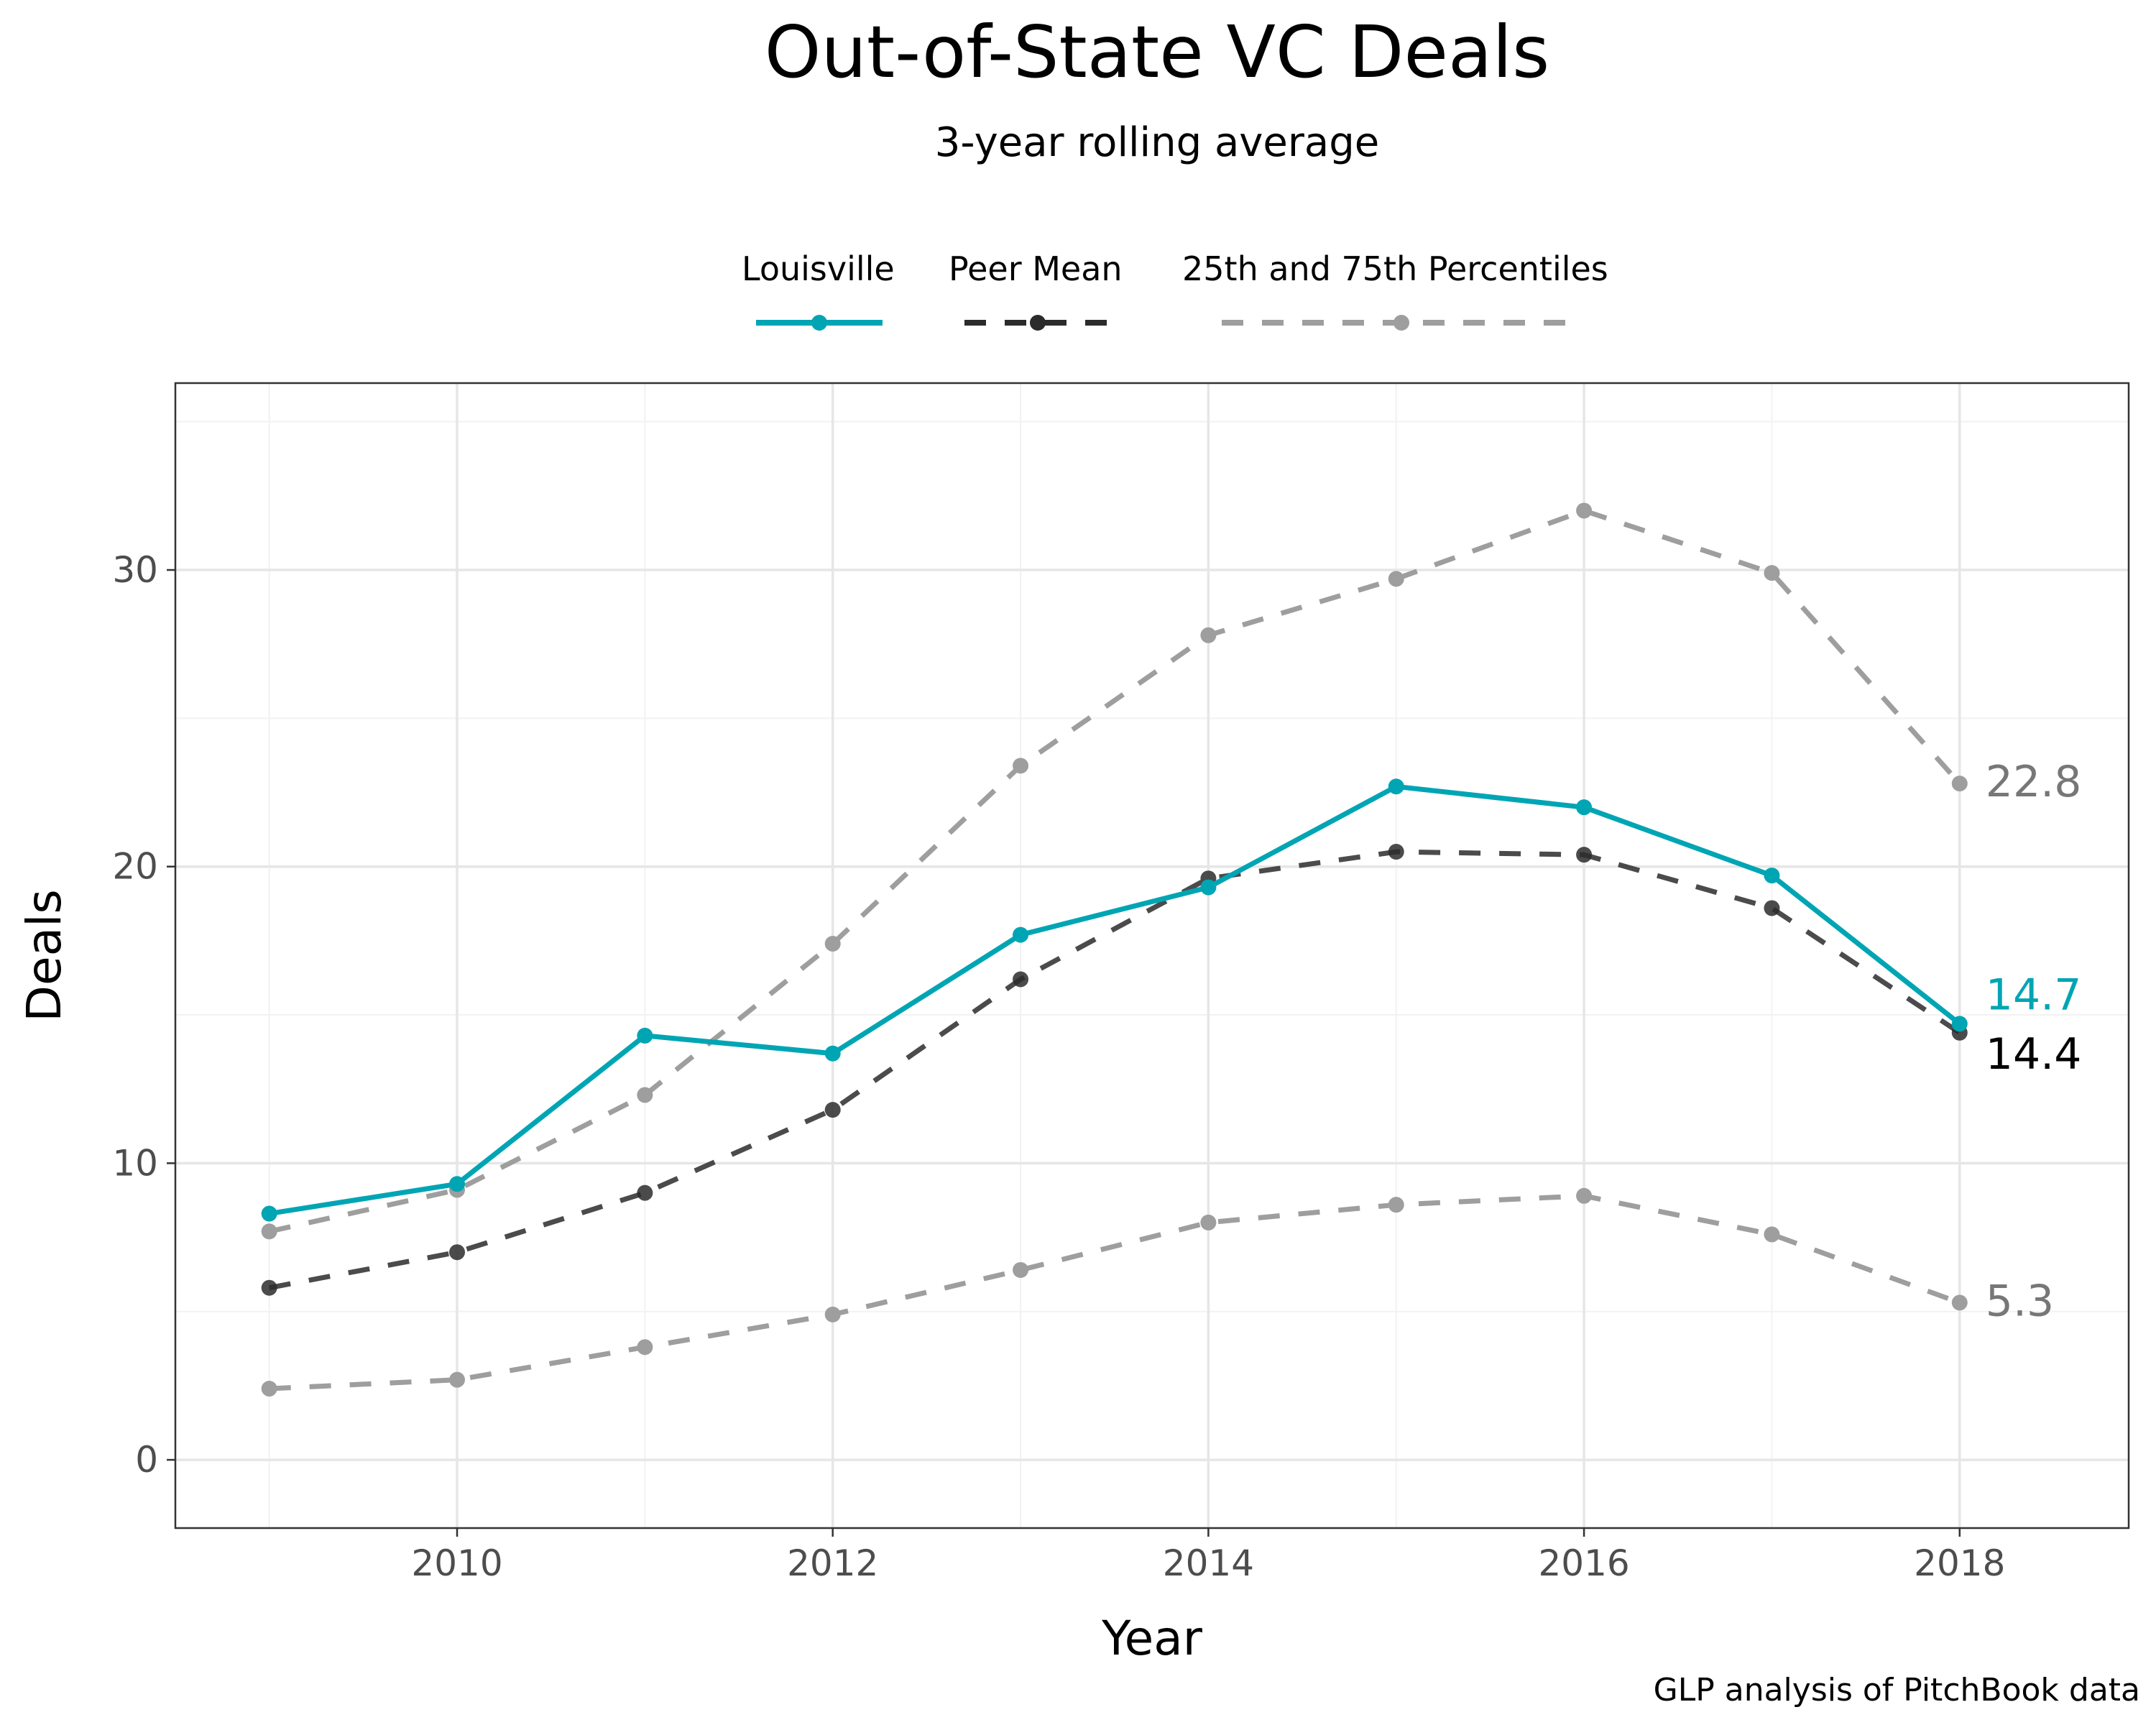 The image size is (2156, 1725). I want to click on y-tick-label: 0, so click(147, 1460).